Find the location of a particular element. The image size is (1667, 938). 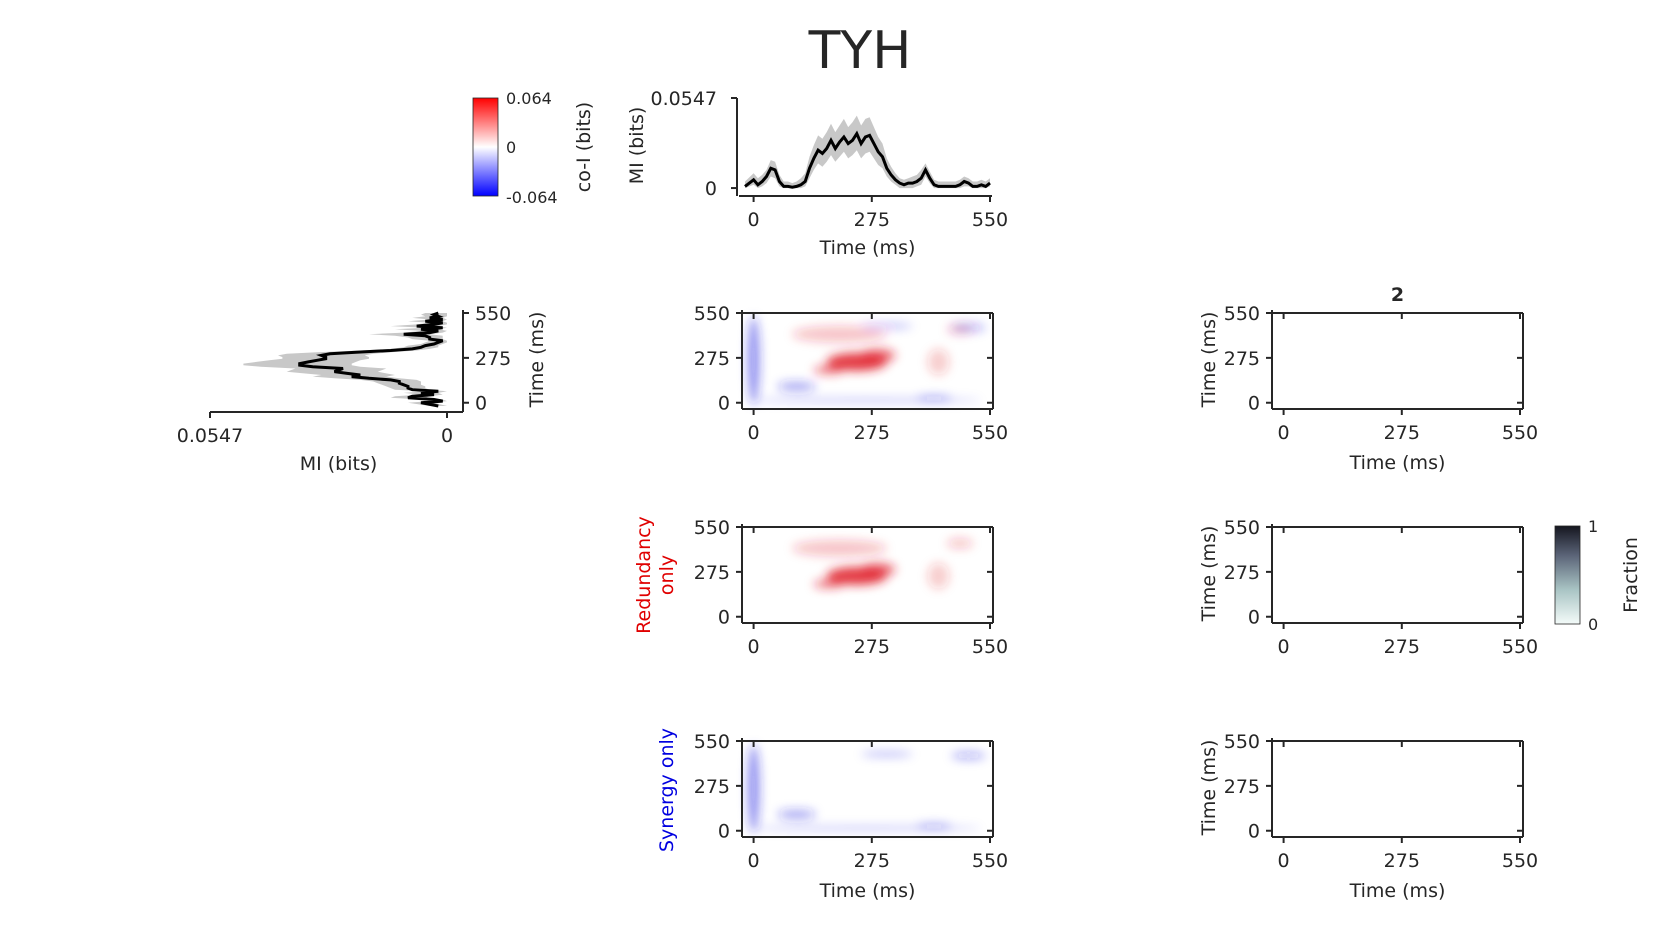

redundancy-heatmap-panel: 0 275 550 0 275 550 is located at coordinates (851, 587).